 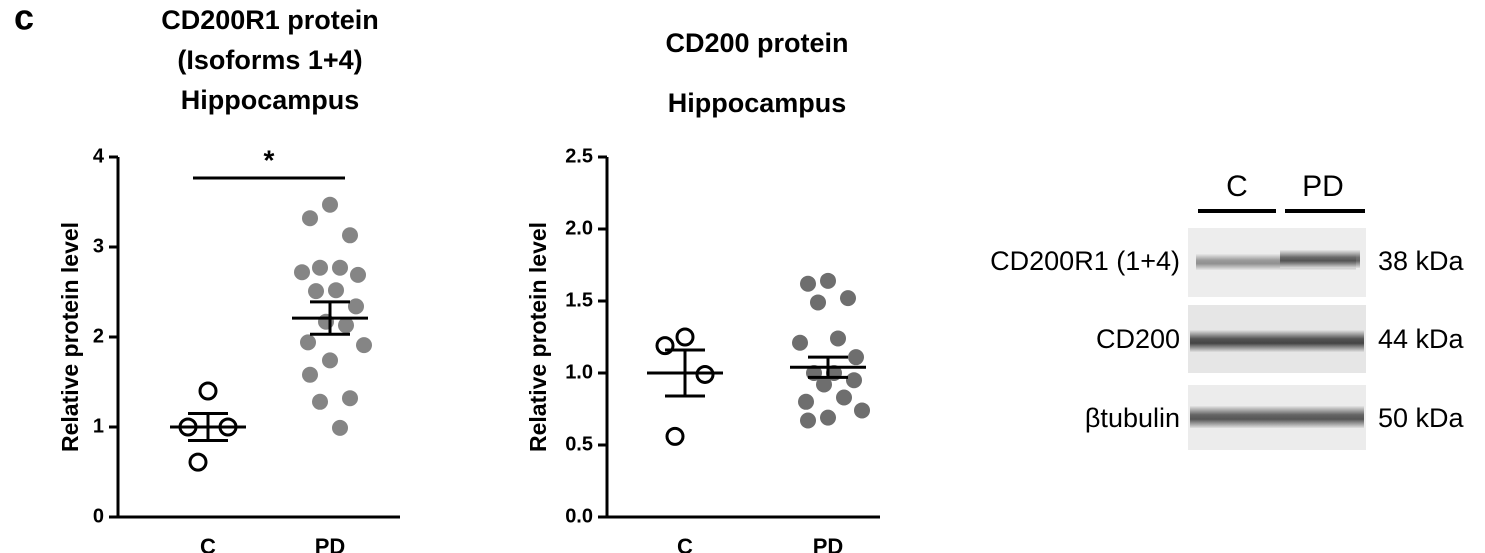 What do you see at coordinates (579, 228) in the screenshot?
I see `y-tick-label: 2.0` at bounding box center [579, 228].